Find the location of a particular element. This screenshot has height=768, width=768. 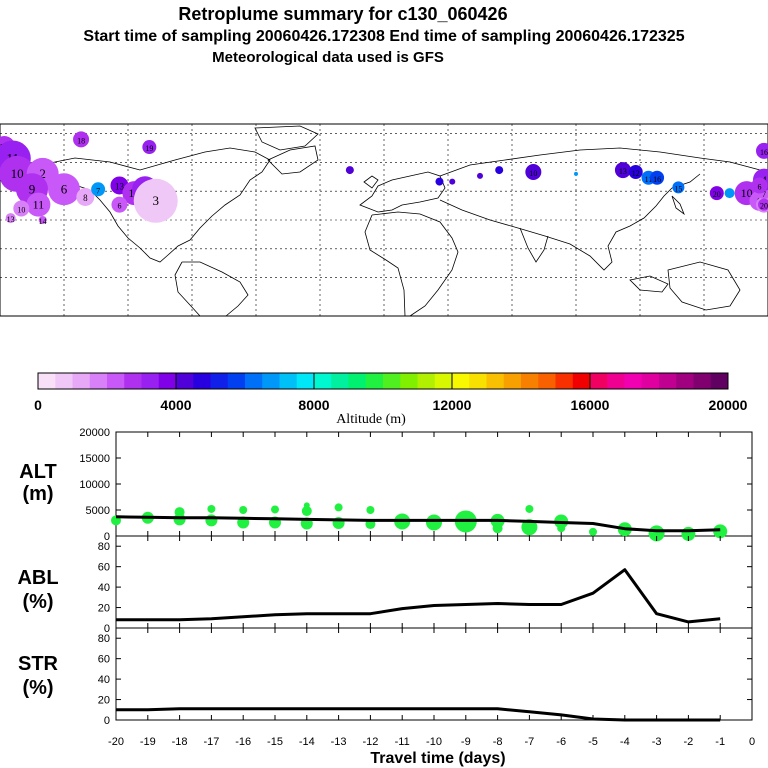

abl-label: ABL is located at coordinates (37, 578).